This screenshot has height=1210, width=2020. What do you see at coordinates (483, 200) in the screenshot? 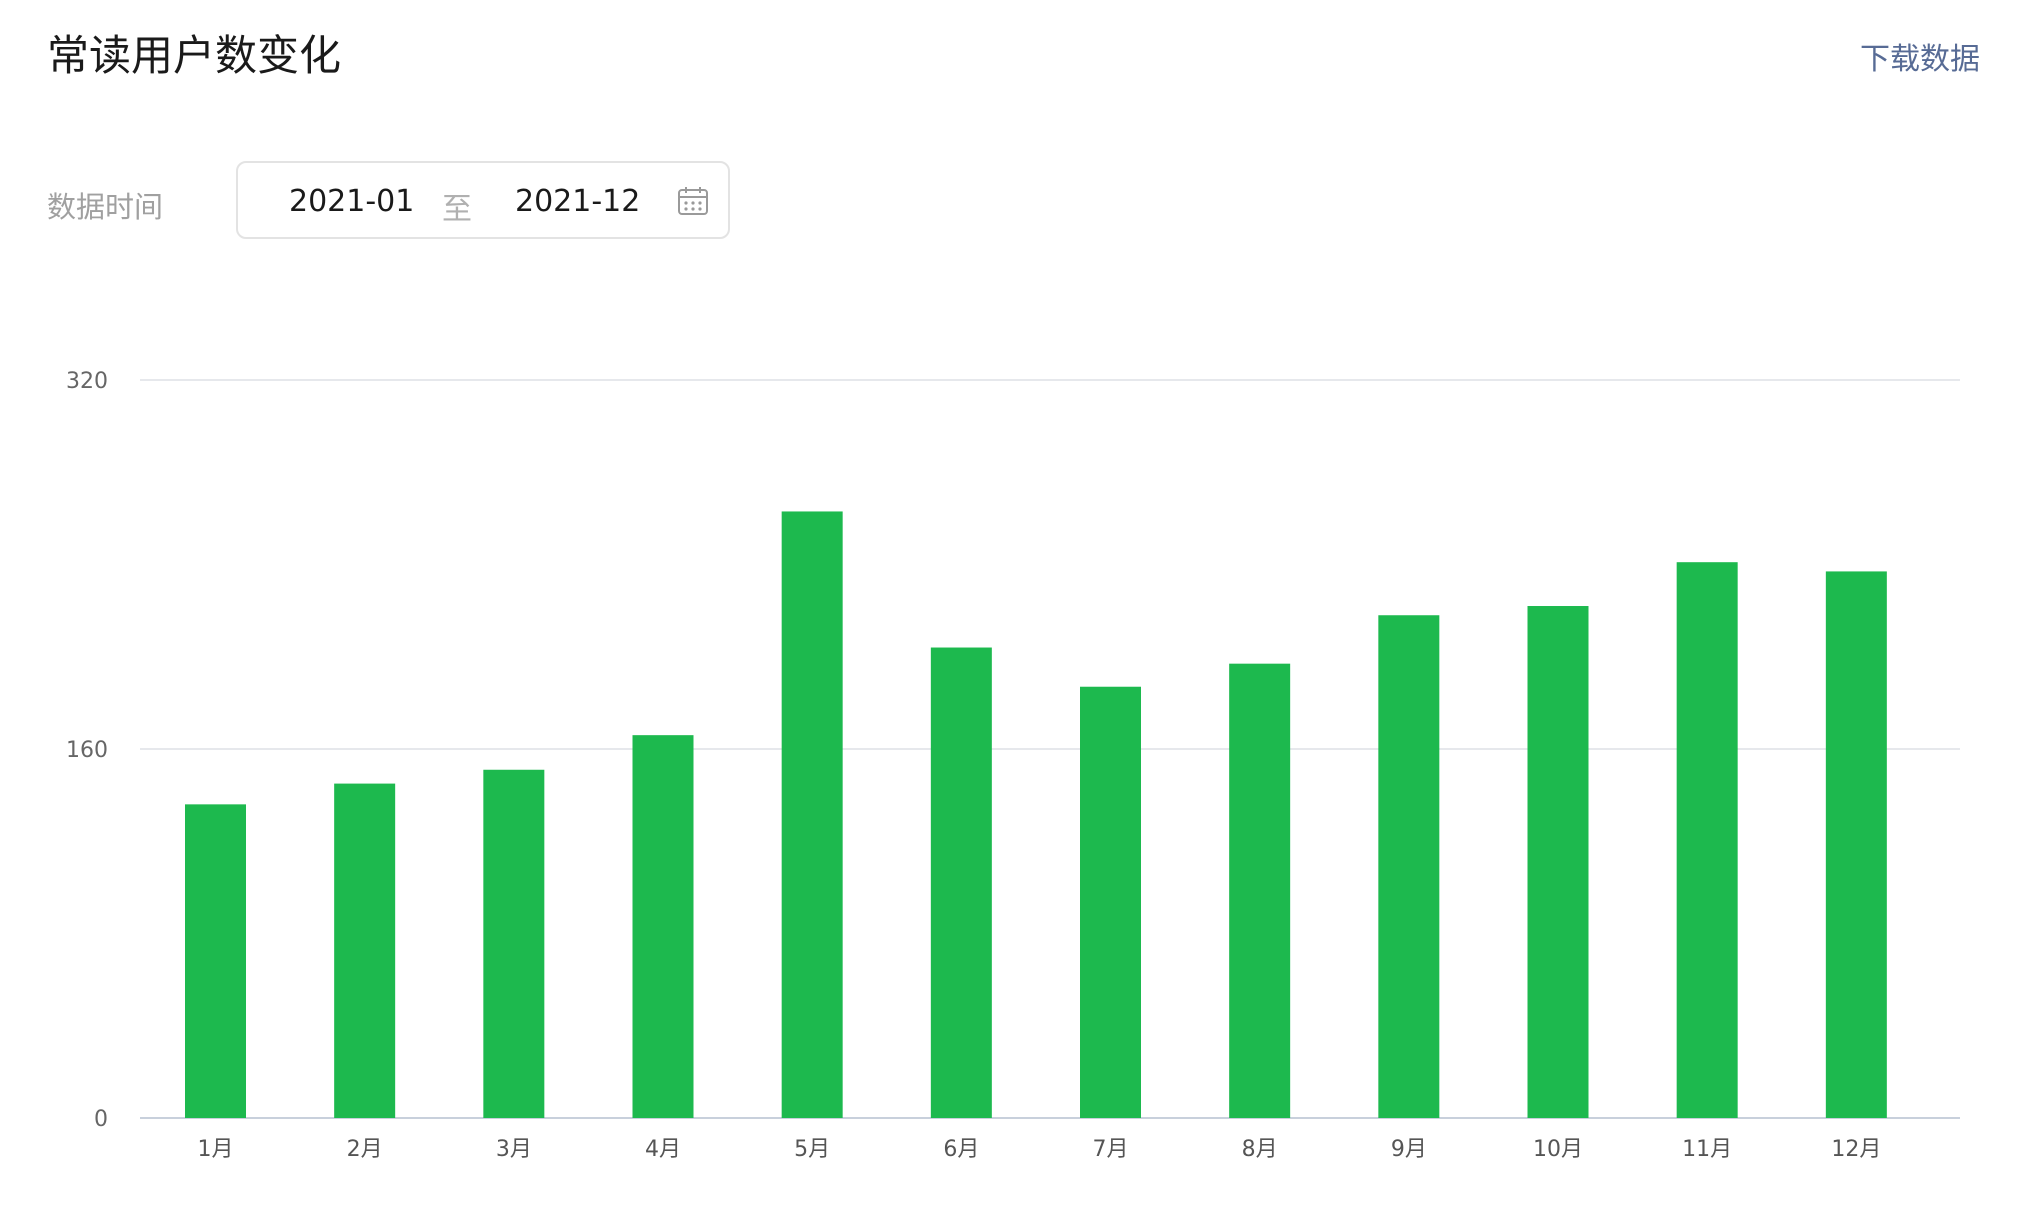
I see `date-range-picker: 2021-01 至 2021-12` at bounding box center [483, 200].